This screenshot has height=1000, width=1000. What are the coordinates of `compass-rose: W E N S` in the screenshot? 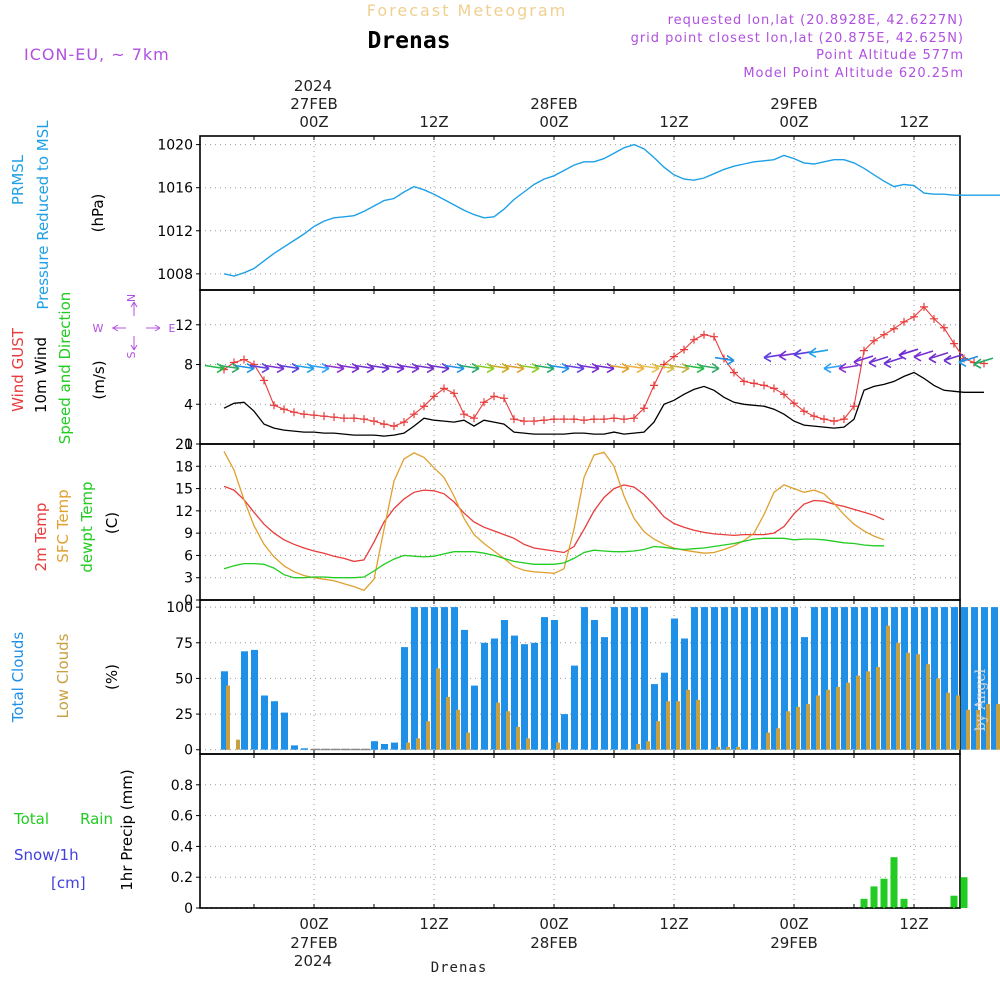 It's located at (134, 326).